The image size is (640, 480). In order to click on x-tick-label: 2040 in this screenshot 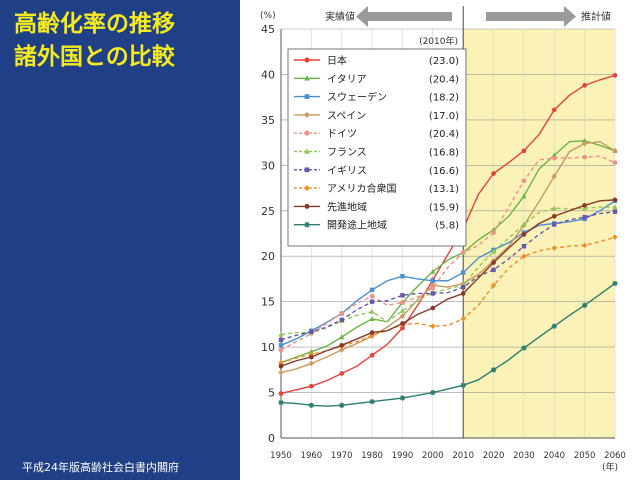, I will do `click(554, 456)`.